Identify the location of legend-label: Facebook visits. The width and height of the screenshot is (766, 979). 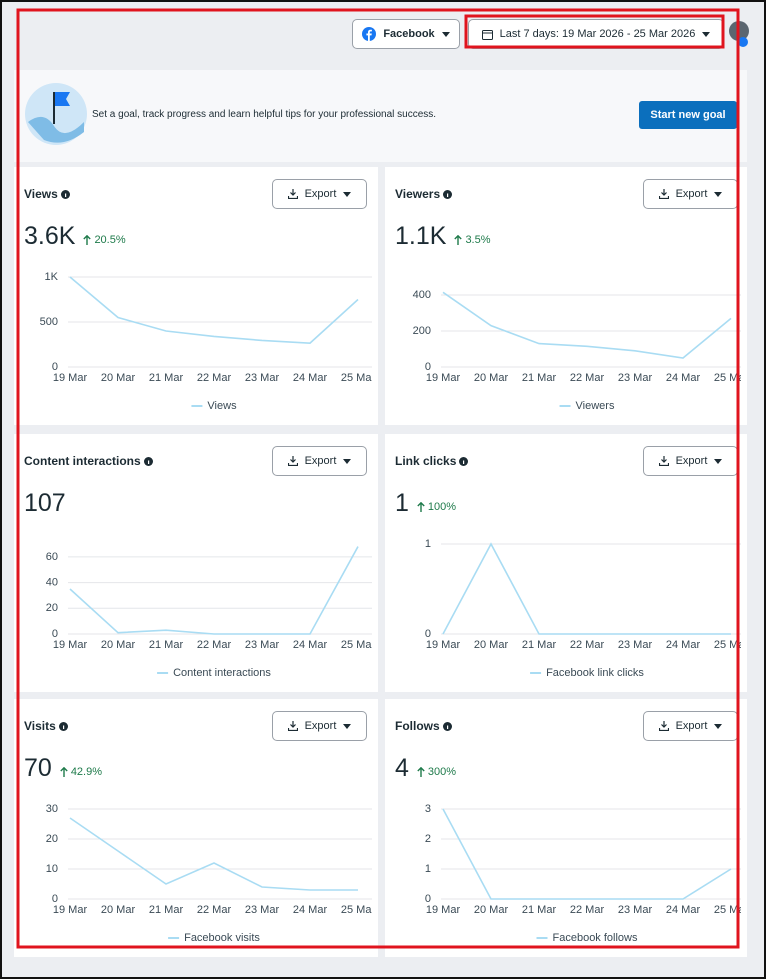
(222, 938).